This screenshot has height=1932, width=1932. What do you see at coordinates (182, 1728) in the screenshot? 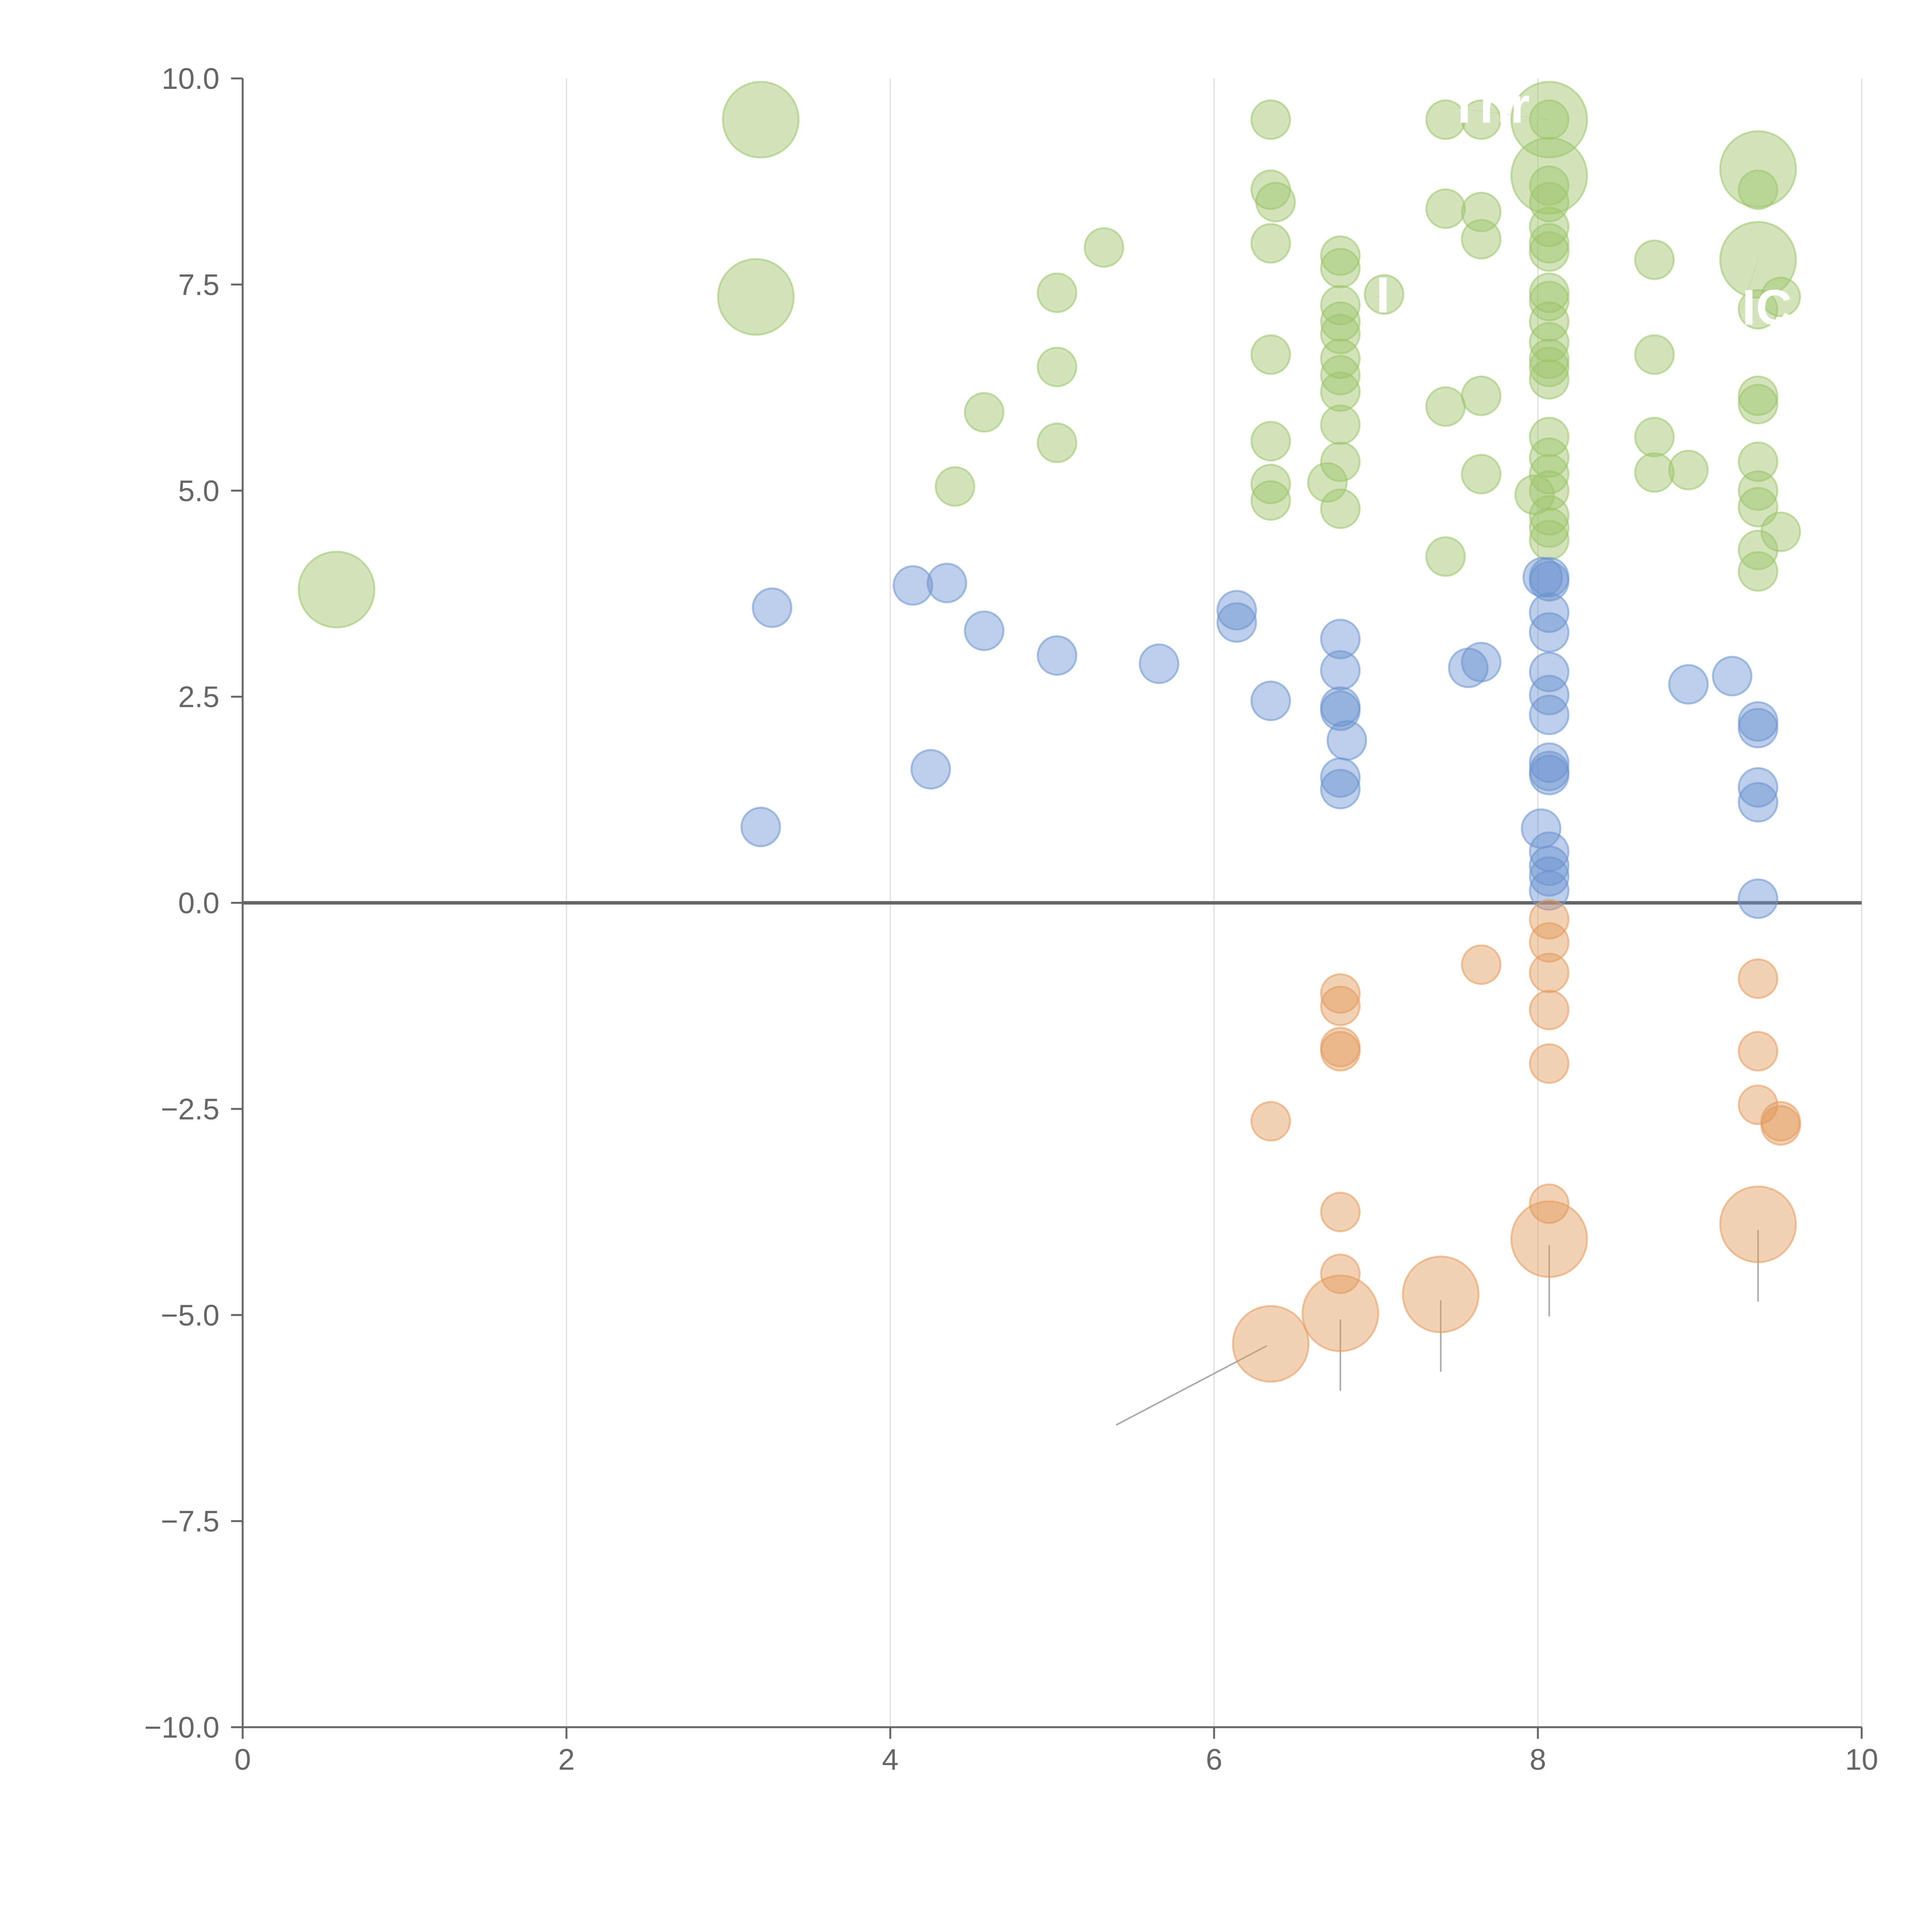
I see `y-tick-label: −10.0` at bounding box center [182, 1728].